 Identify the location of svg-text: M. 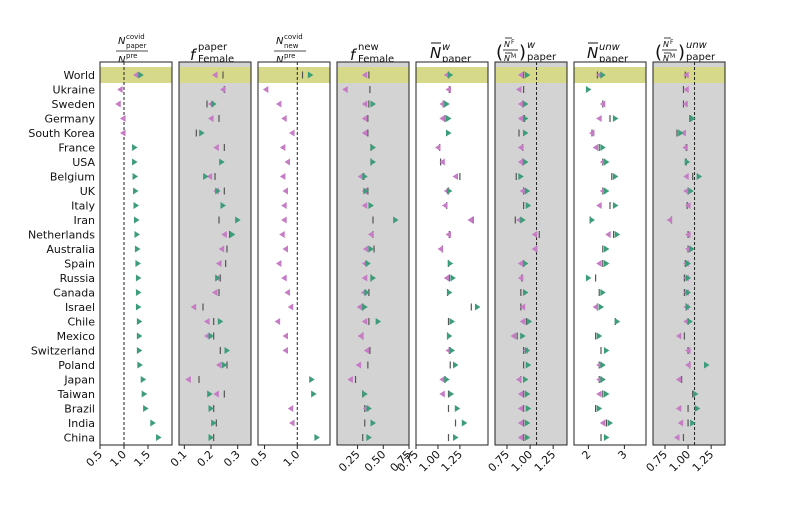
(672, 56).